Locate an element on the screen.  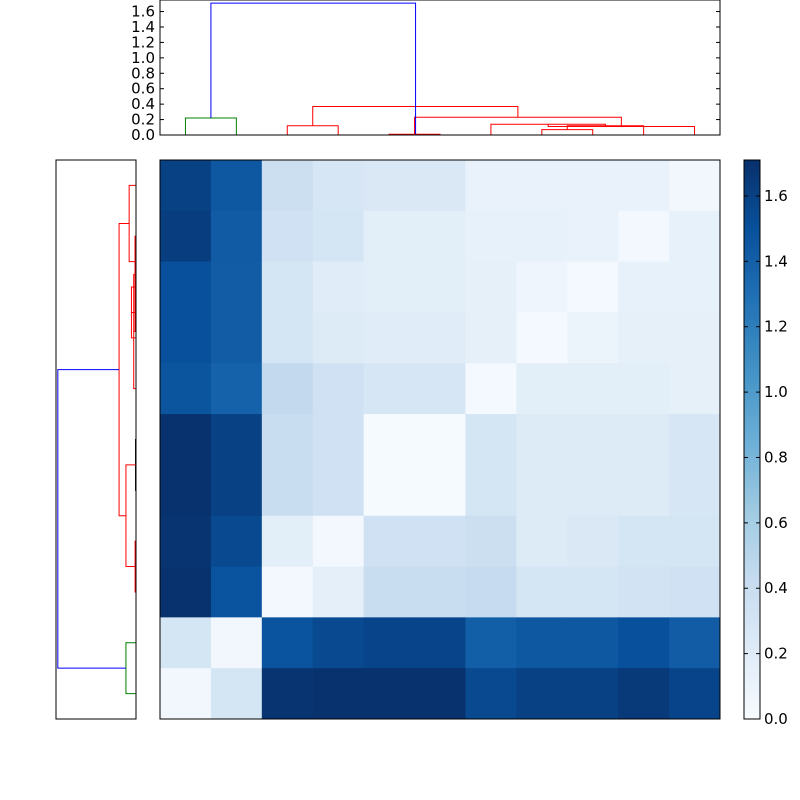
colorbar-tick-label: 1.6 is located at coordinates (776, 196).